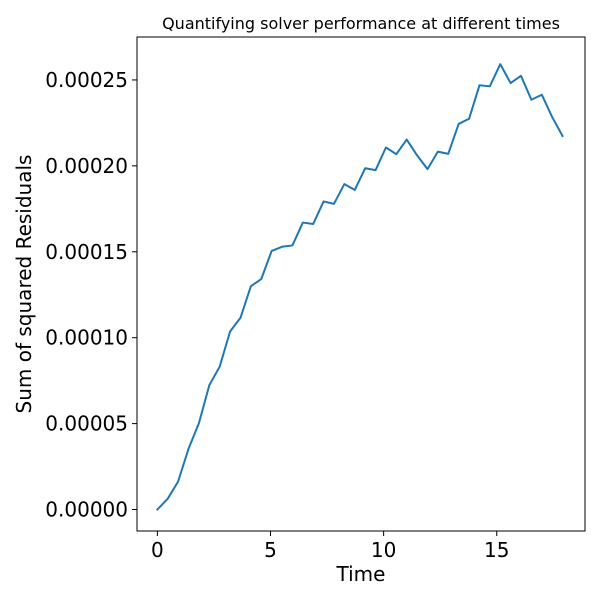 The height and width of the screenshot is (600, 600). Describe the element at coordinates (270, 550) in the screenshot. I see `x-tick-label: 5` at that location.